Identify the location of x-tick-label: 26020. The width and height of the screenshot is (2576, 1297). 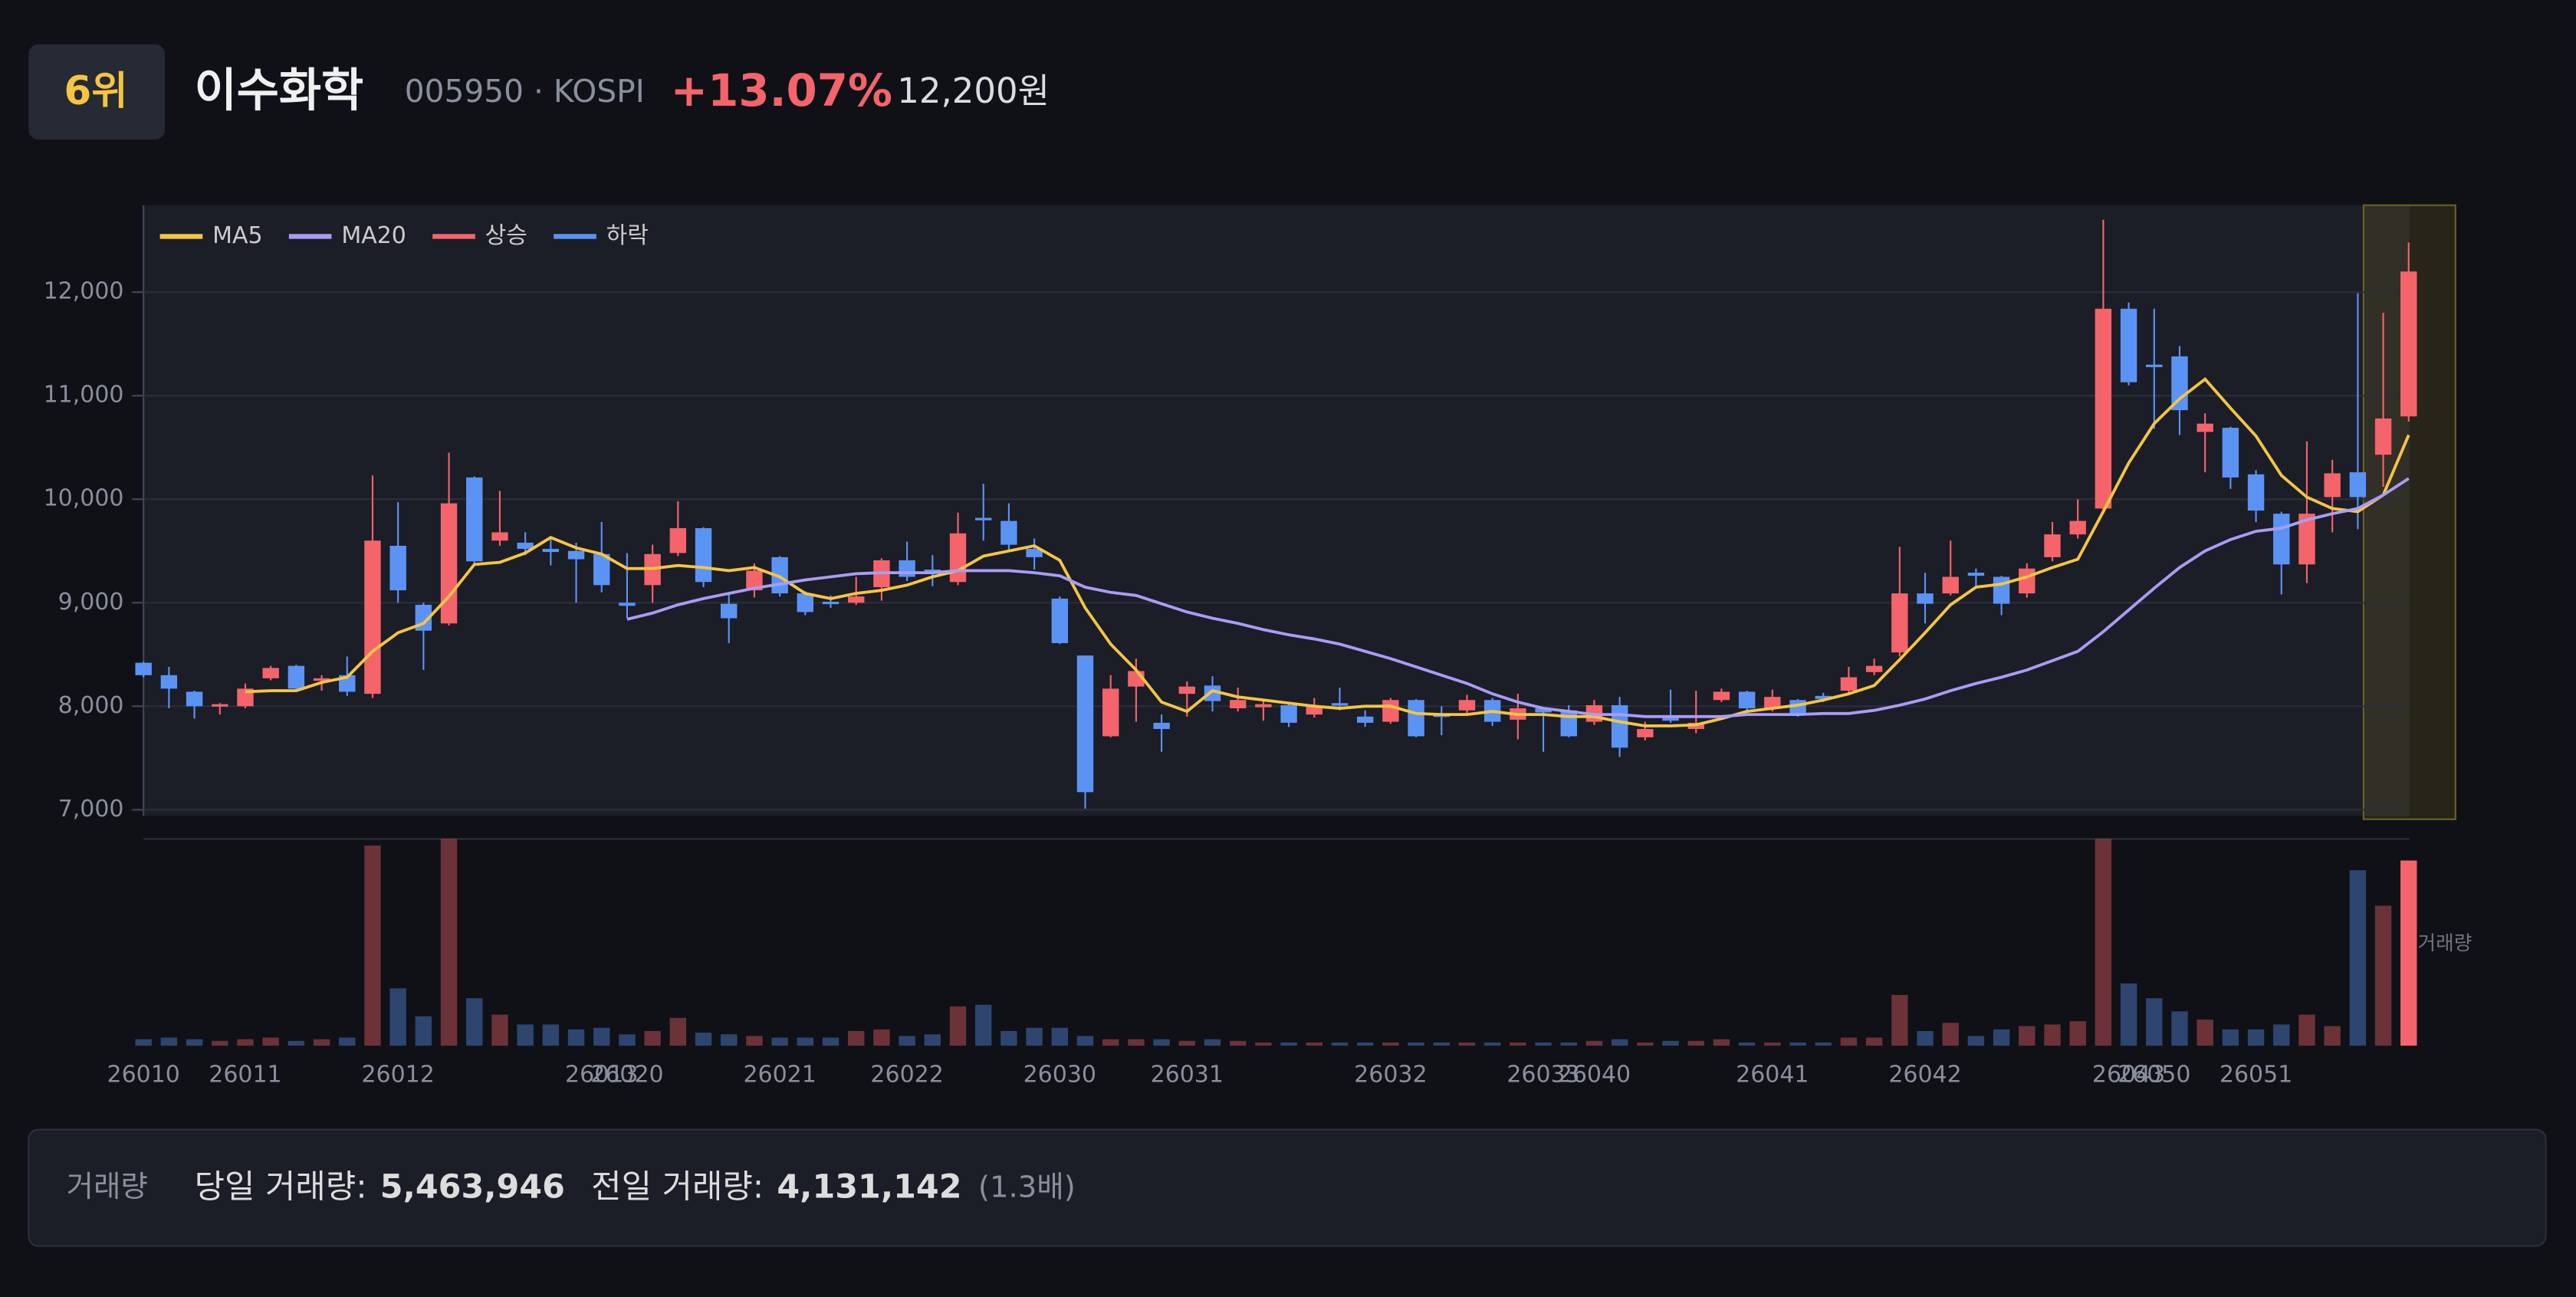
(626, 1074).